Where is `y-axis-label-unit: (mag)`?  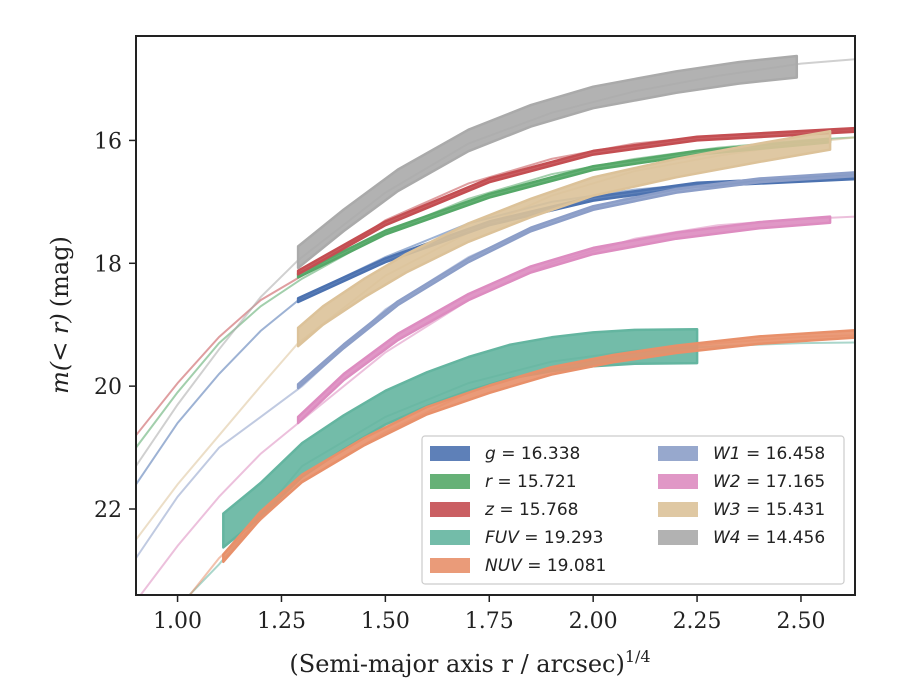
y-axis-label-unit: (mag) is located at coordinates (60, 271).